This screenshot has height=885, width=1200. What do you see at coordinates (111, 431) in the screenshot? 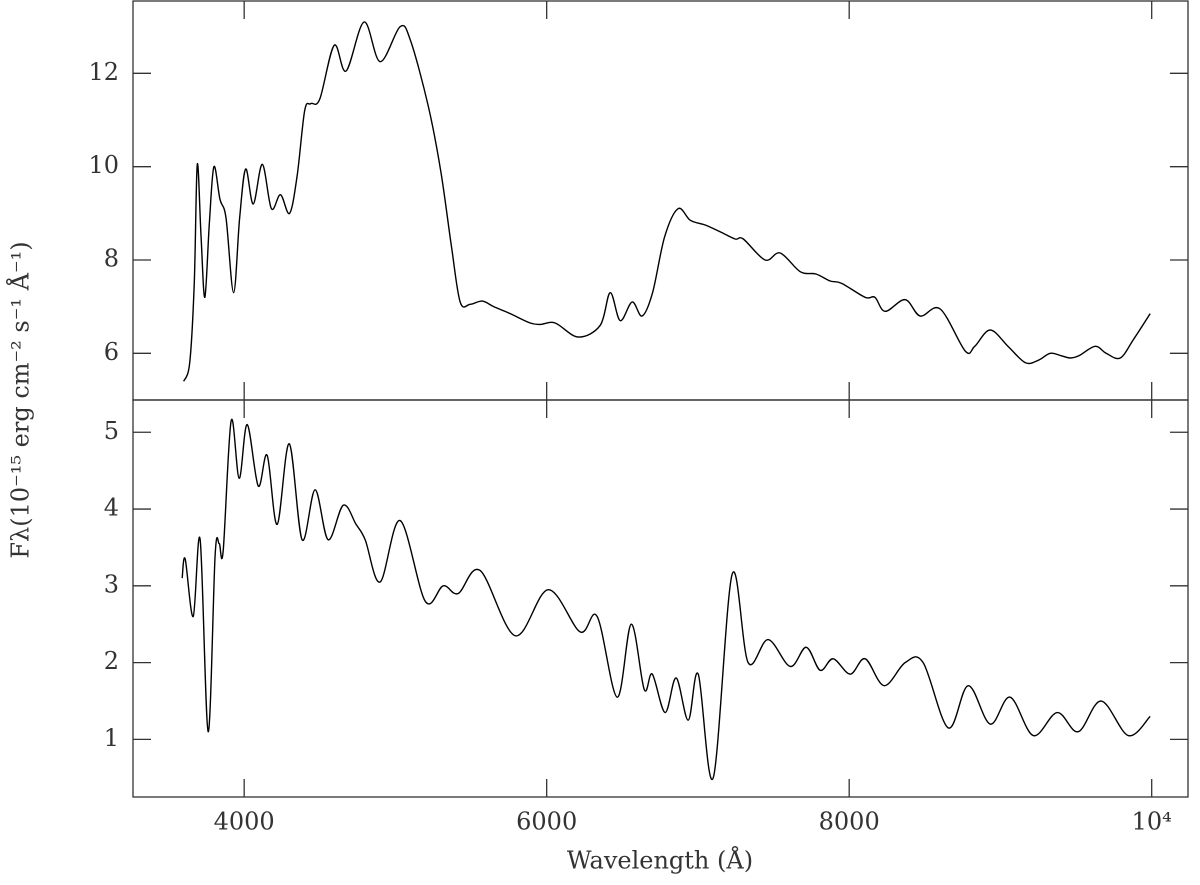
I see `y-tick-label: 5` at bounding box center [111, 431].